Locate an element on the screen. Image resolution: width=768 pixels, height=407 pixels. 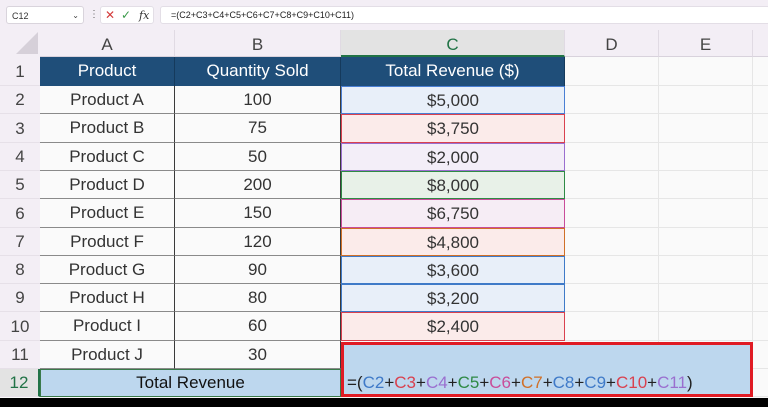
revenue-cell: $3,750 is located at coordinates (453, 128).